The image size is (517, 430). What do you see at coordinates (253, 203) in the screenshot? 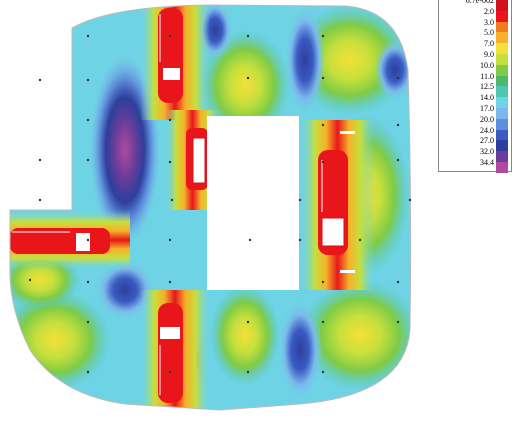
I see `core-opening` at bounding box center [253, 203].